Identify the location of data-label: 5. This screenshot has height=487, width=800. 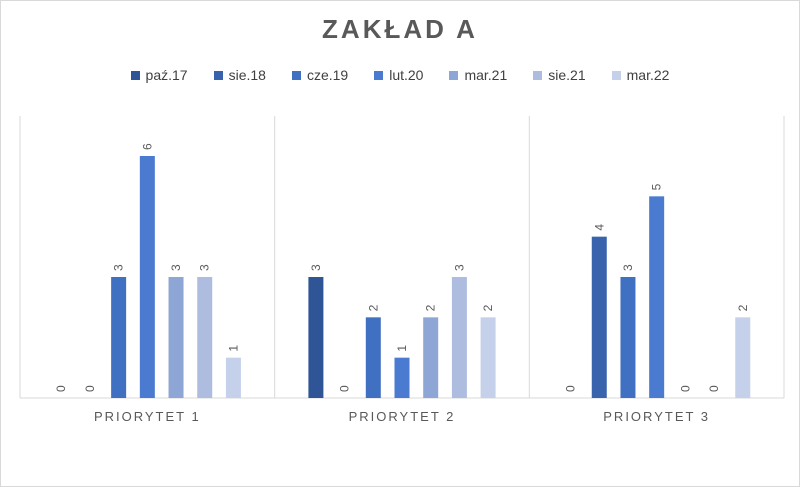
(657, 186).